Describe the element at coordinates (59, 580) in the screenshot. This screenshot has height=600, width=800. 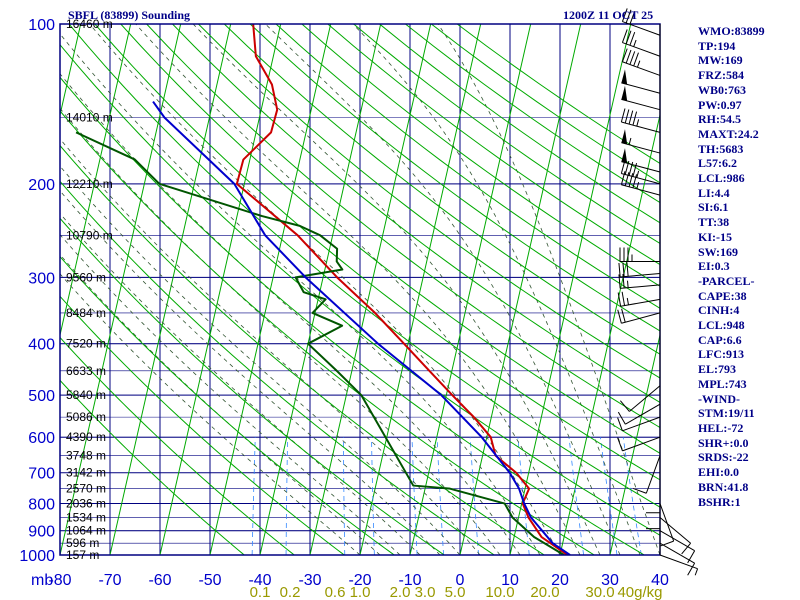
I see `temperature-tick-label: -80` at that location.